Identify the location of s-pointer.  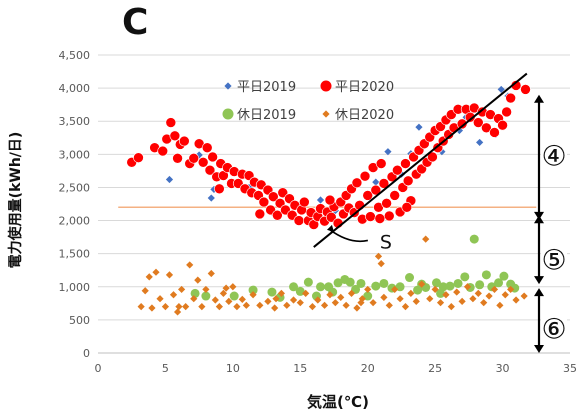
(349, 236).